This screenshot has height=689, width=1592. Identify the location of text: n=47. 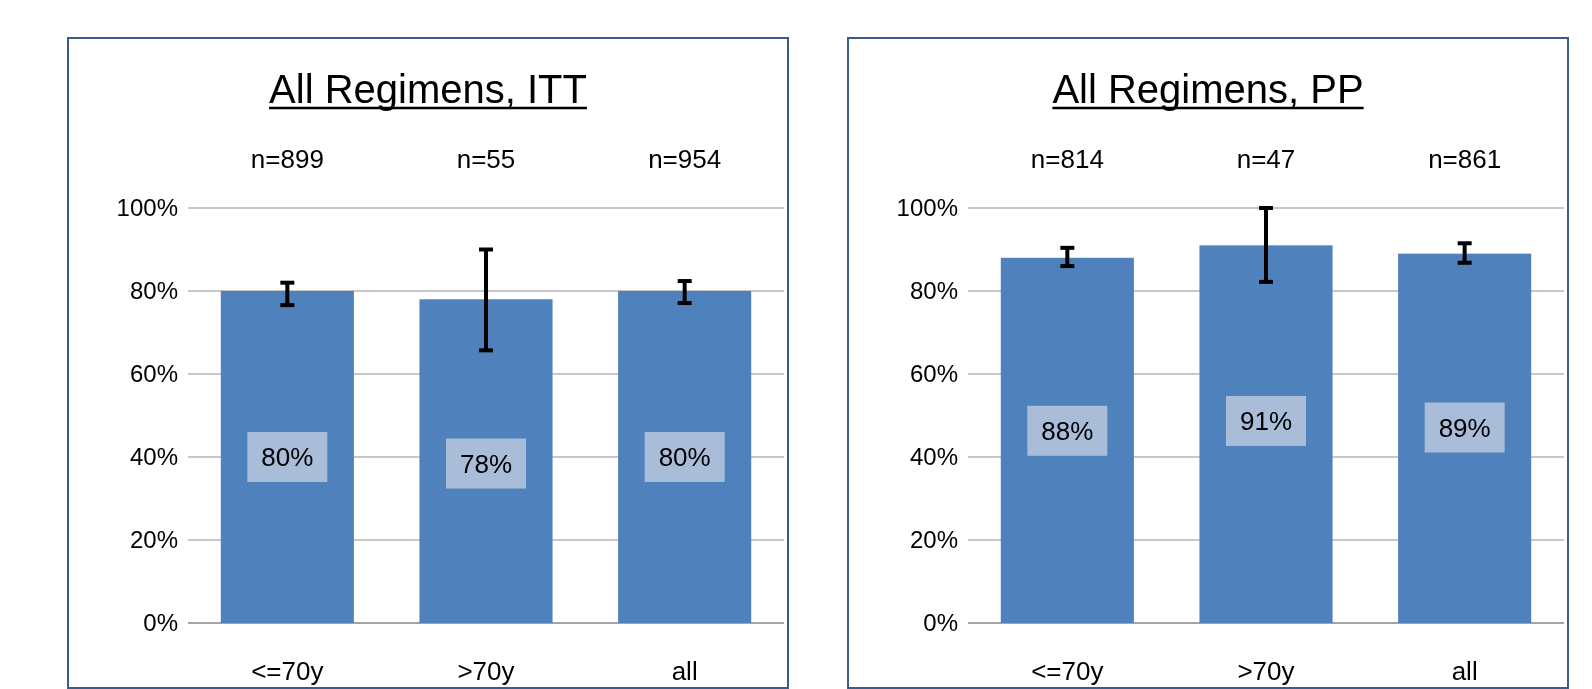
(1266, 159).